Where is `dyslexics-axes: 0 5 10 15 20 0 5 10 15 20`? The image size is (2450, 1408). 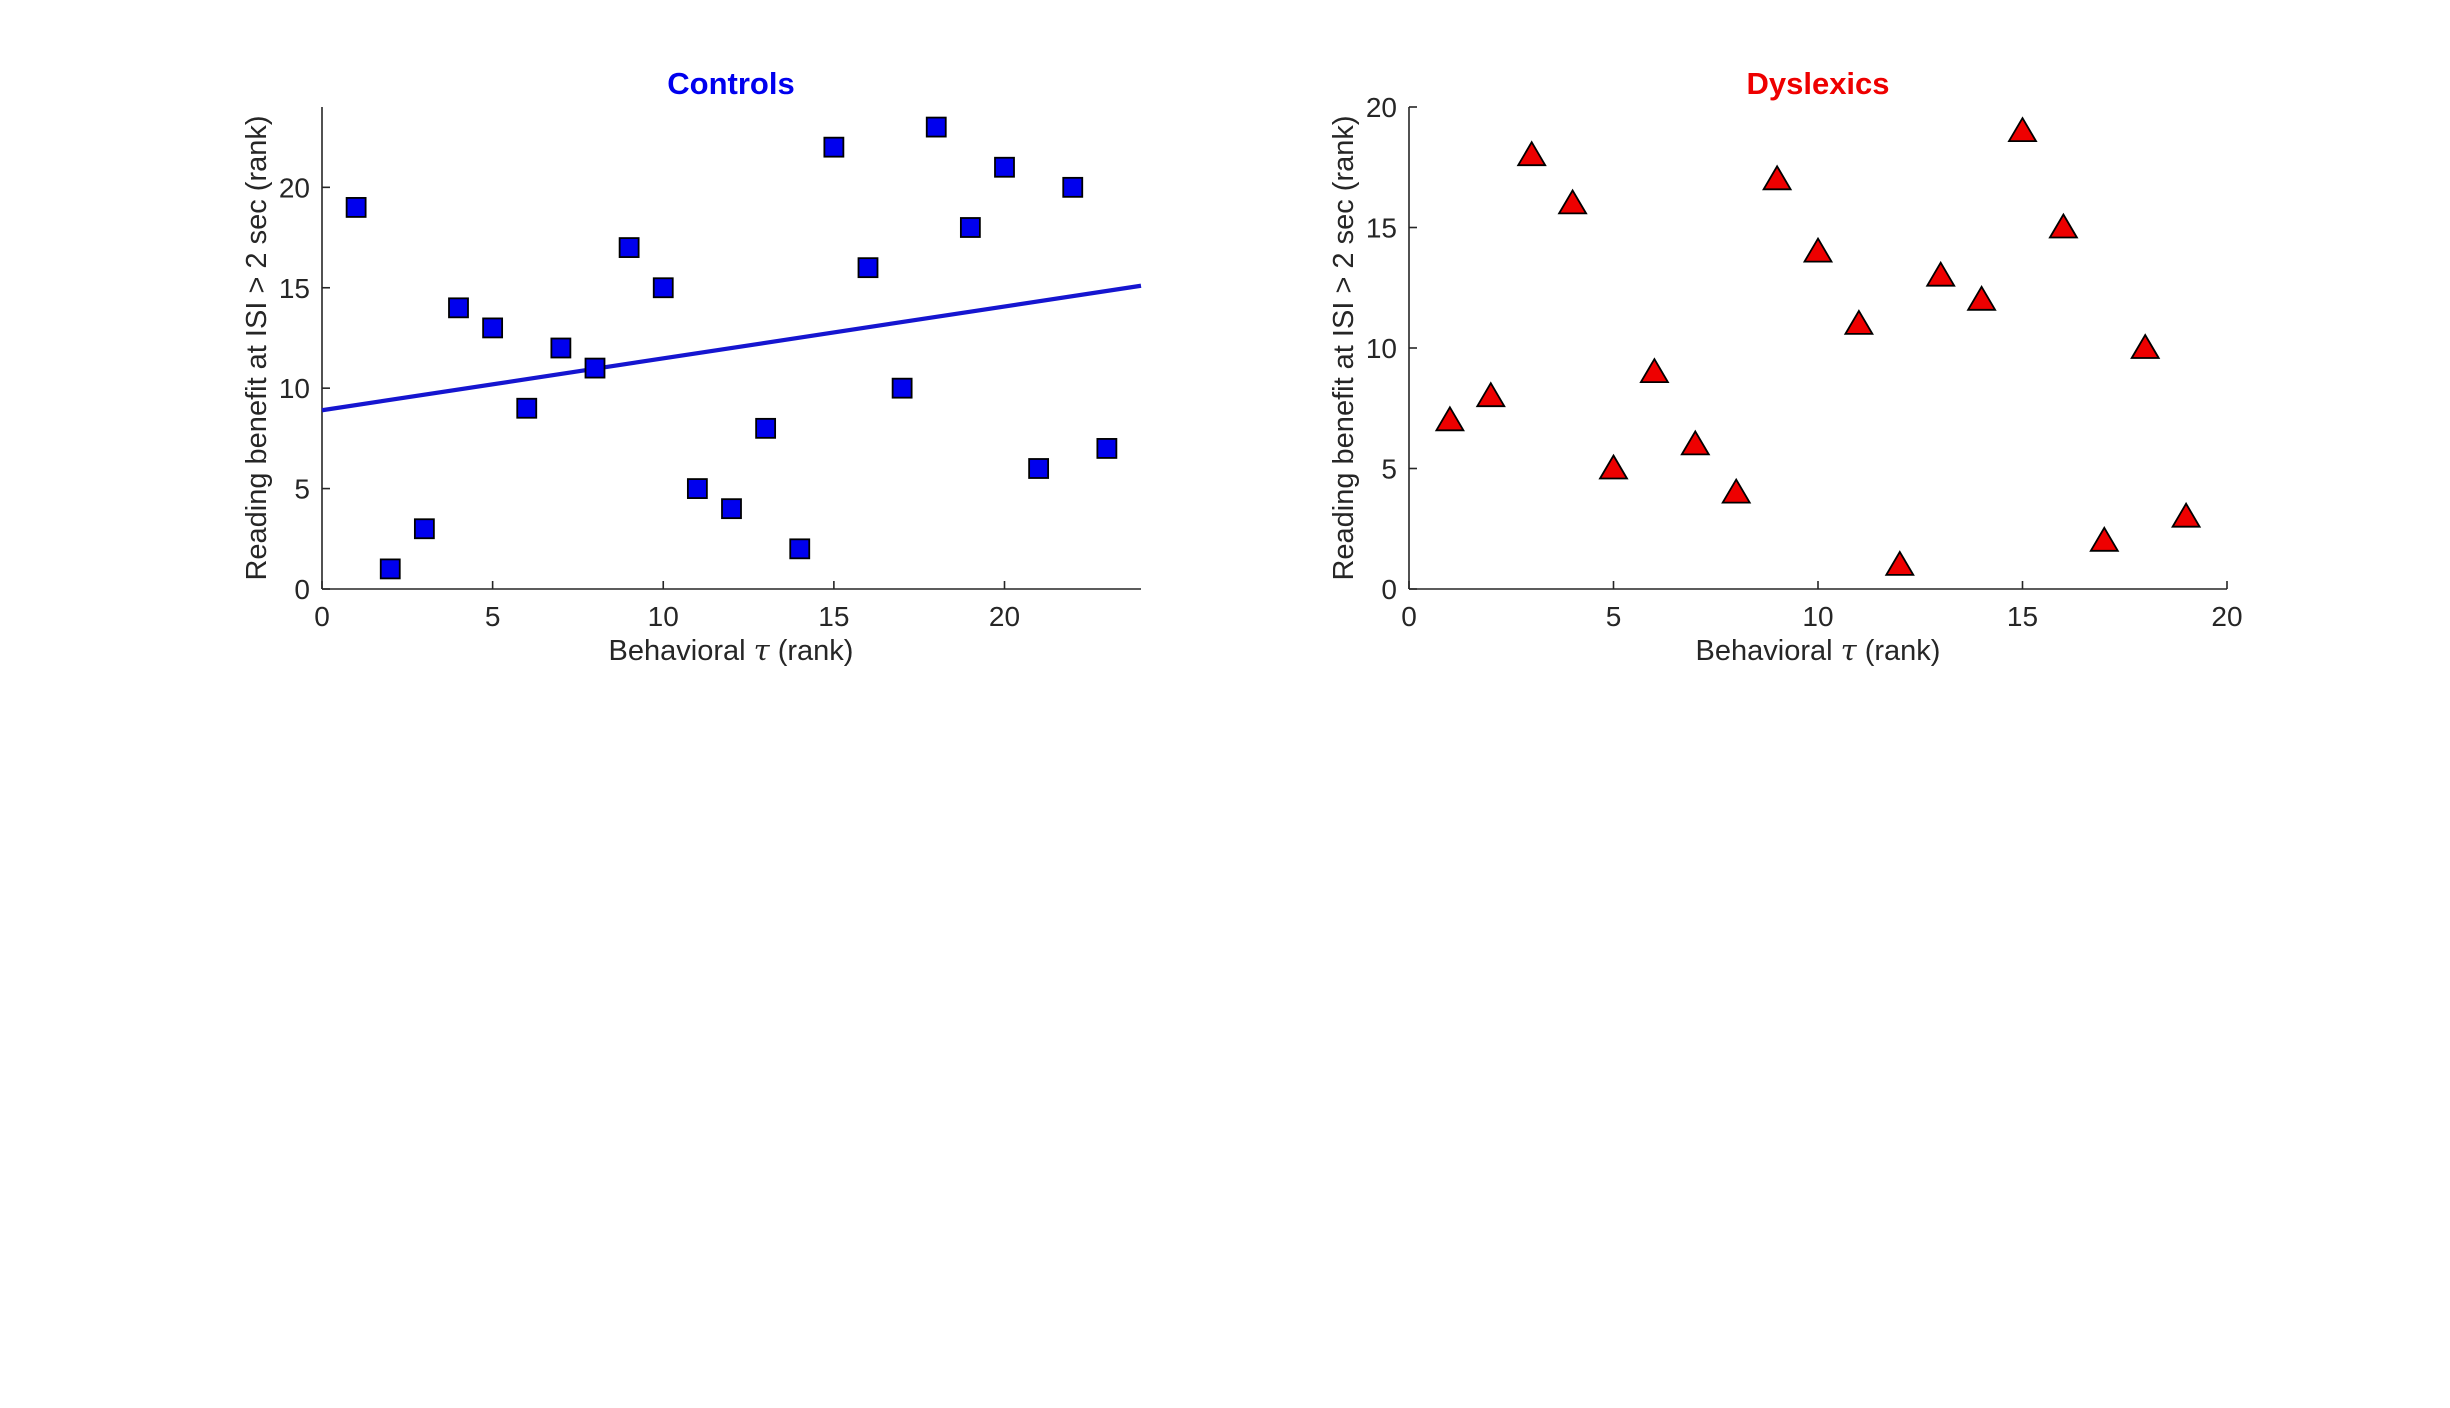
dyslexics-axes: 0 5 10 15 20 0 5 10 15 20 is located at coordinates (1804, 362).